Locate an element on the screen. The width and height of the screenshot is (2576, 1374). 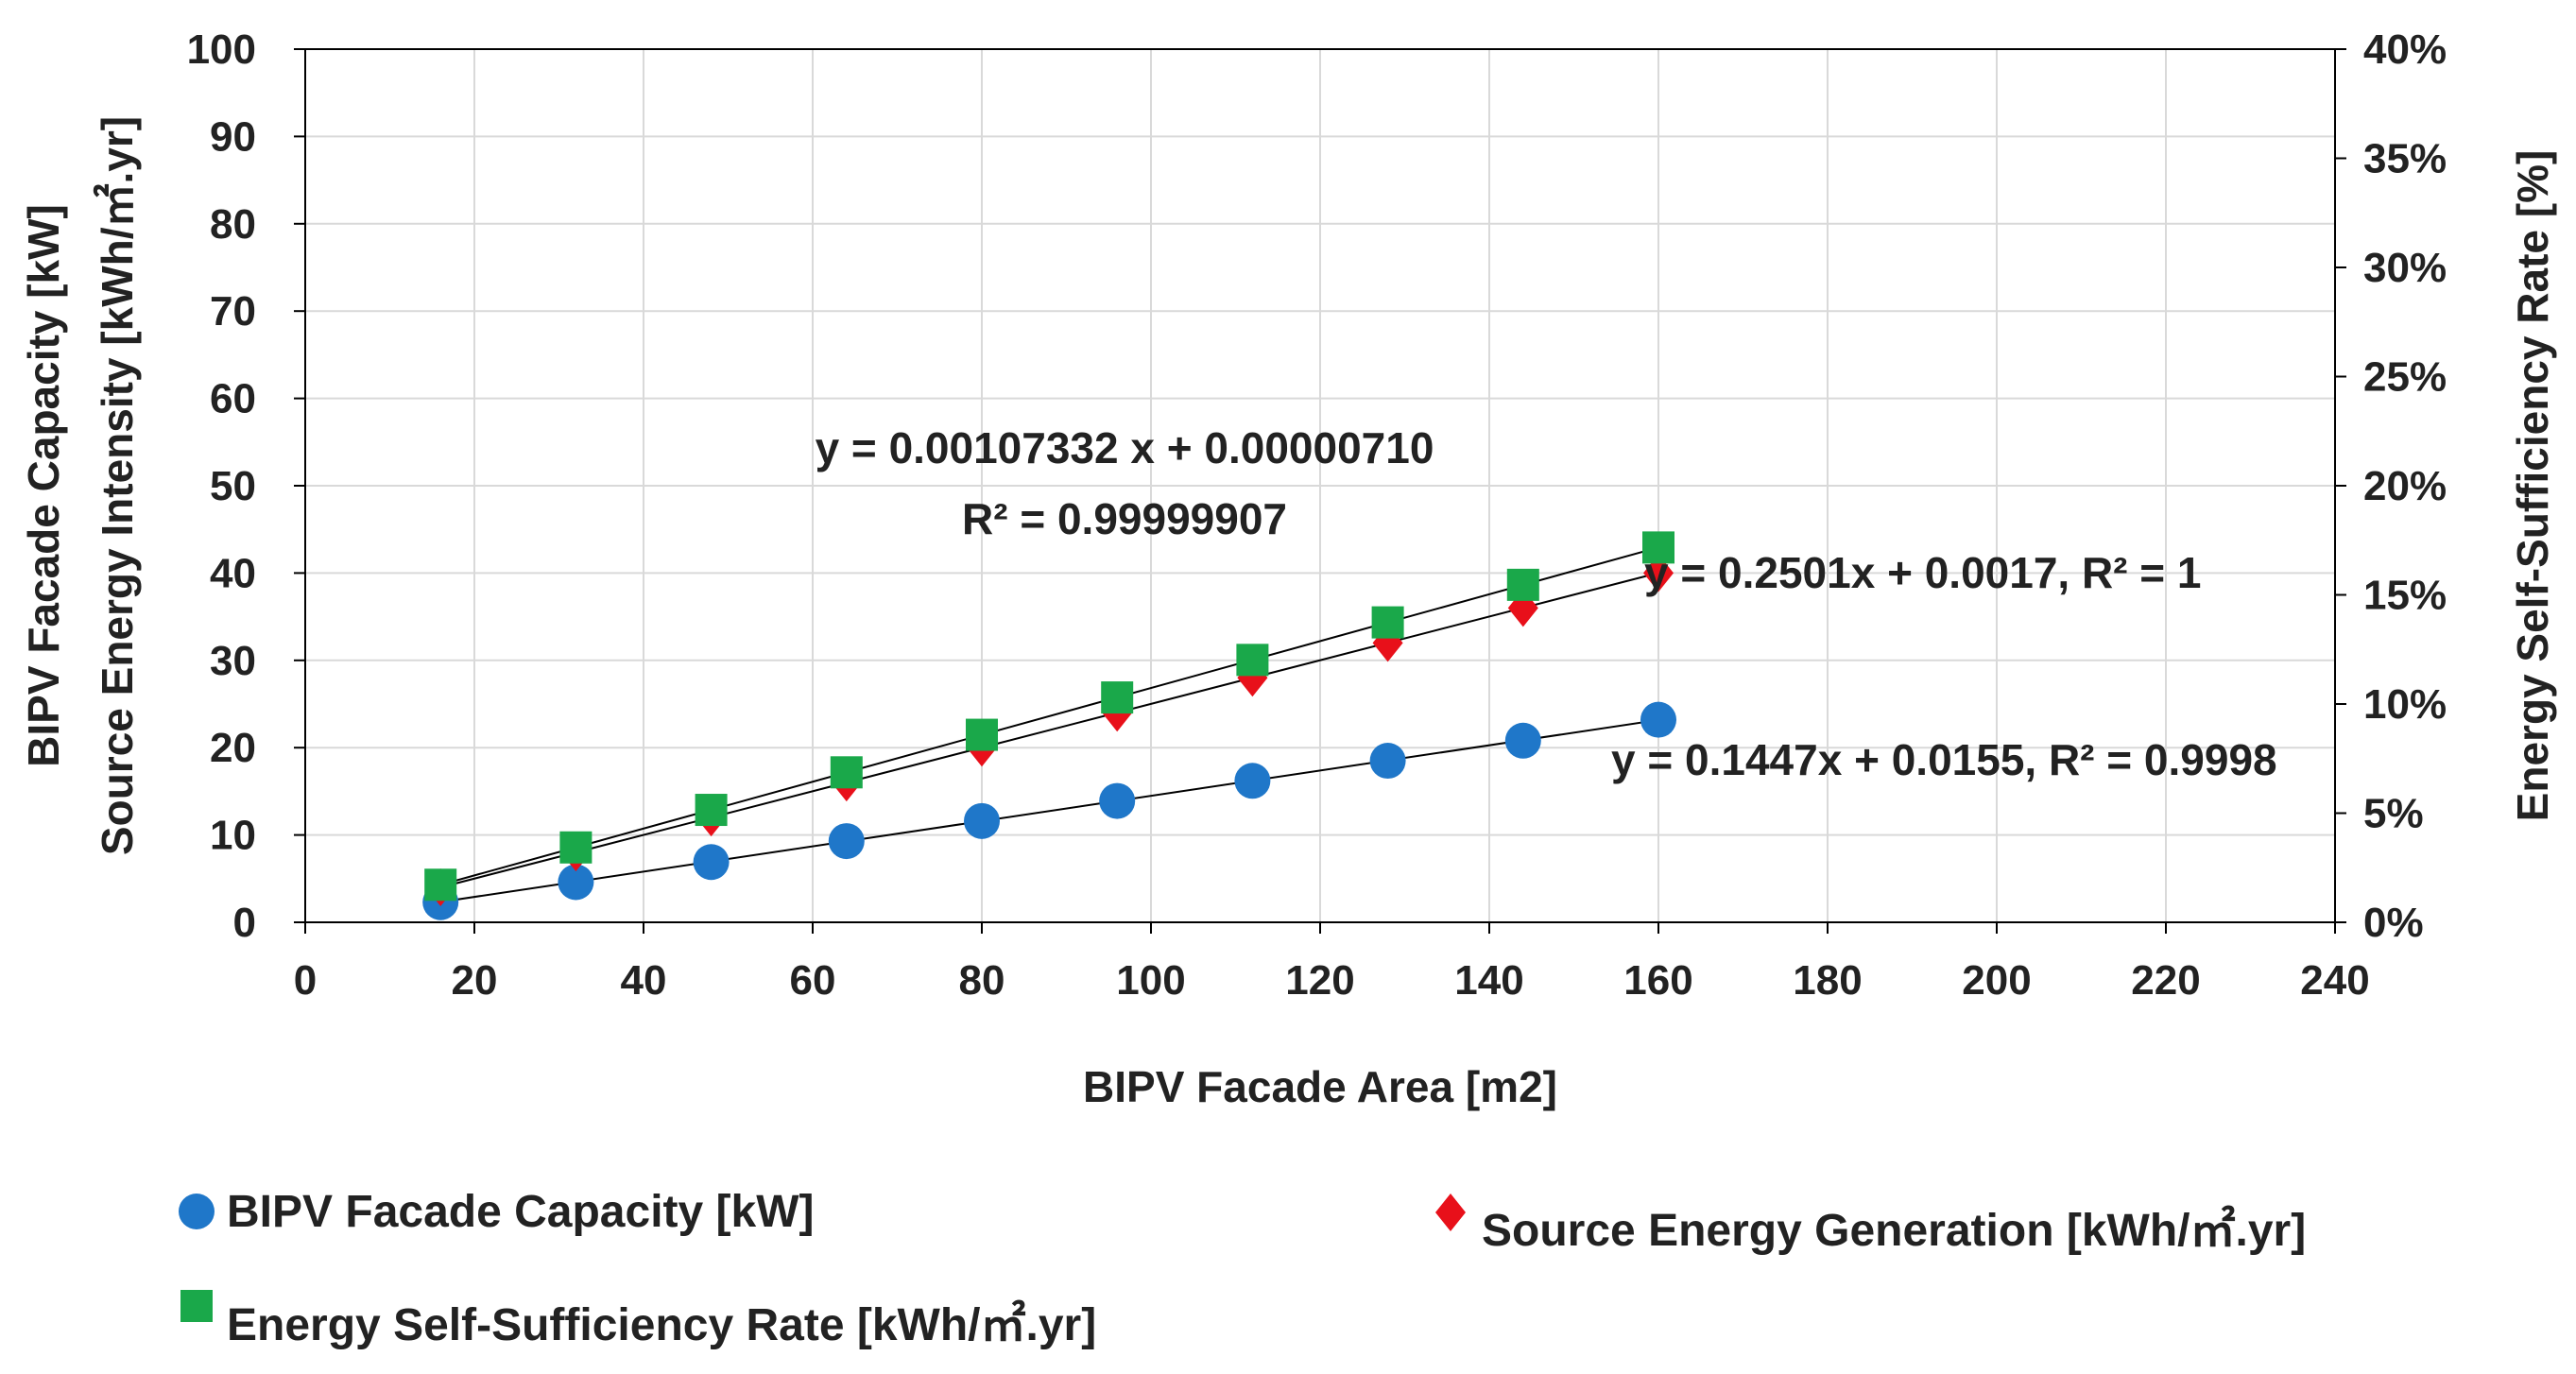
x-tick-label: 120 is located at coordinates (1319, 981).